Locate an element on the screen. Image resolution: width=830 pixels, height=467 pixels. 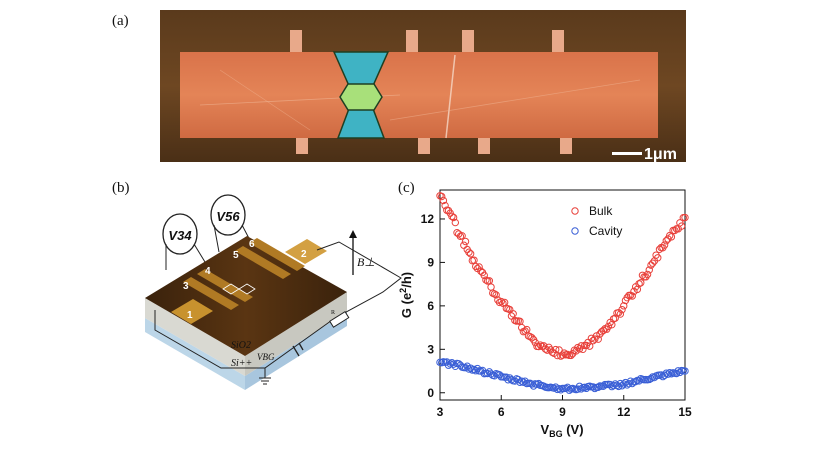
cavity-hexagon is located at coordinates (361, 97).